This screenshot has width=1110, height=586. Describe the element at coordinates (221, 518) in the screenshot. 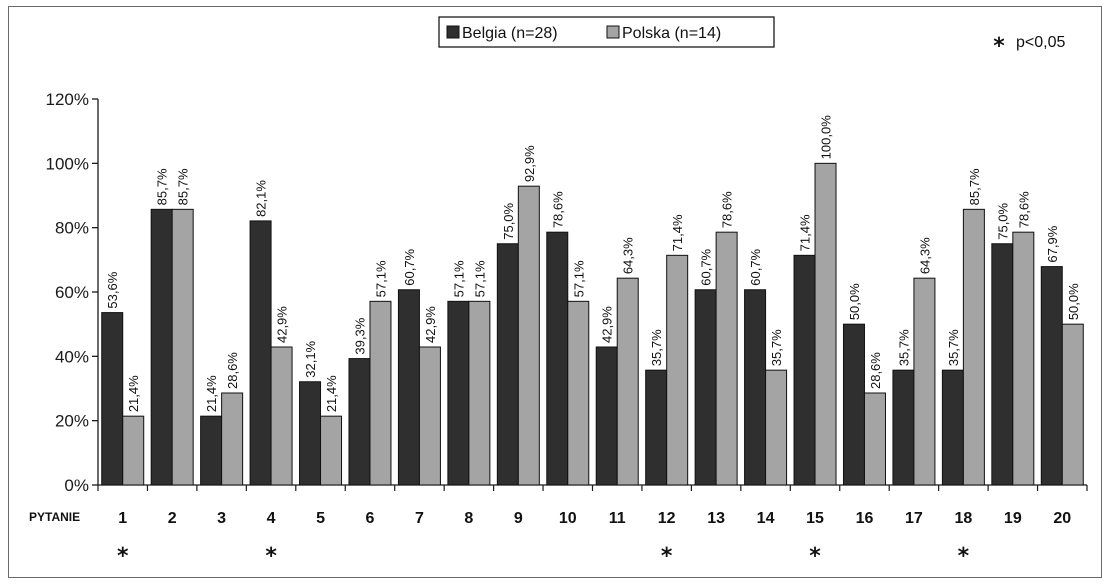

I see `category-label: 3` at that location.